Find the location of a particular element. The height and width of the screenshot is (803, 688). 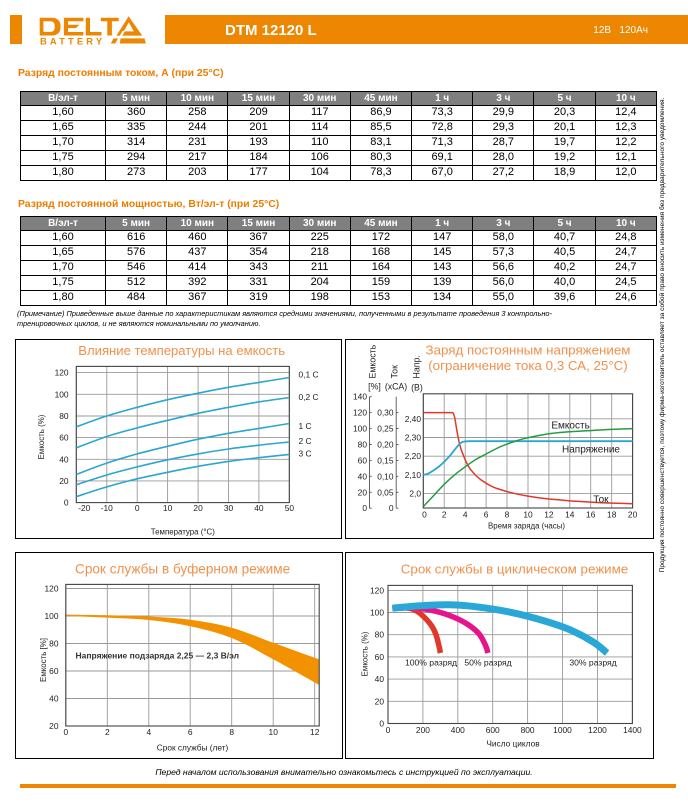

svg-text: 100% разряд is located at coordinates (431, 663).